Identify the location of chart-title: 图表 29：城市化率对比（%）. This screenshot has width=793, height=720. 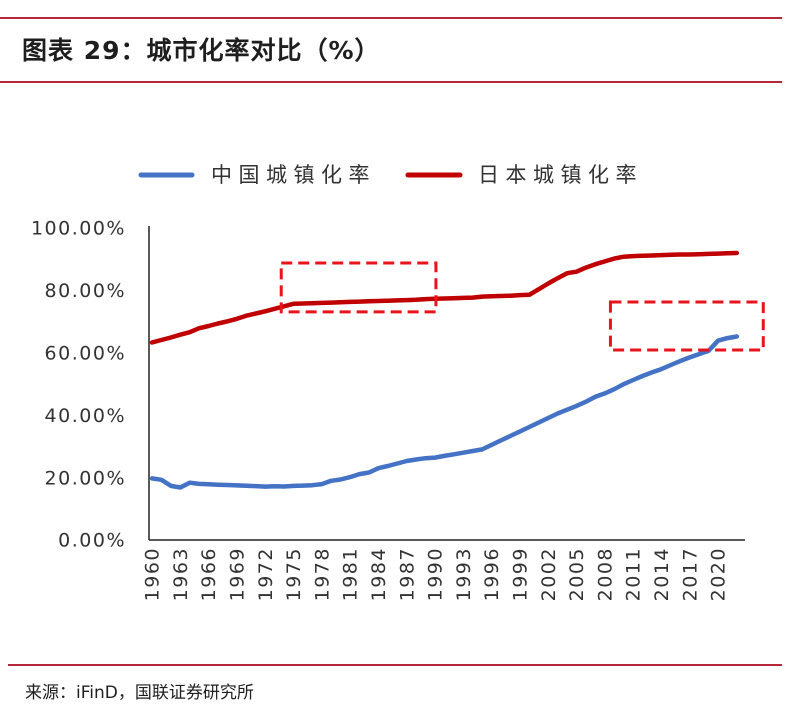
(201, 50).